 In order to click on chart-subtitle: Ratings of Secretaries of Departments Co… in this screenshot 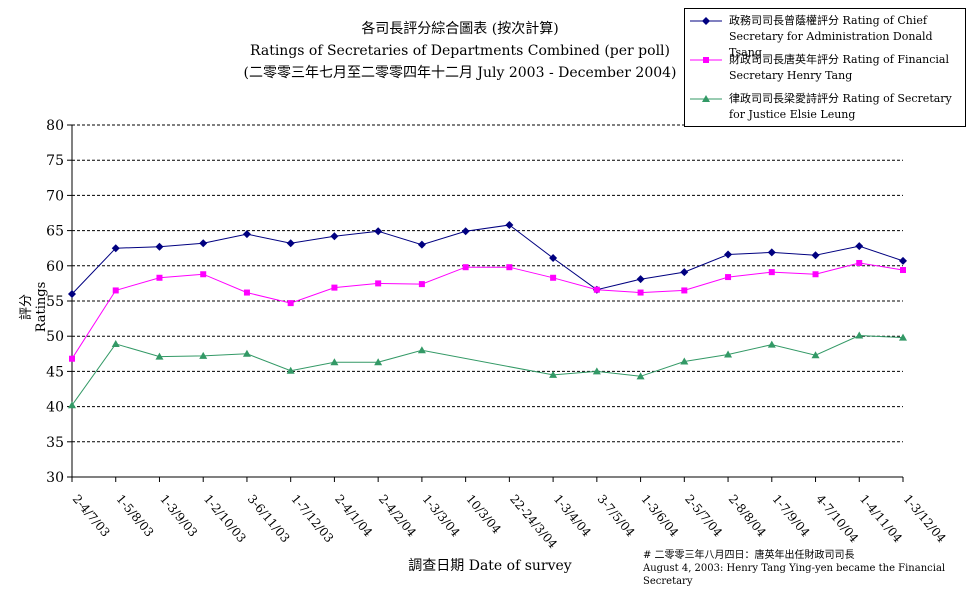, I will do `click(459, 51)`.